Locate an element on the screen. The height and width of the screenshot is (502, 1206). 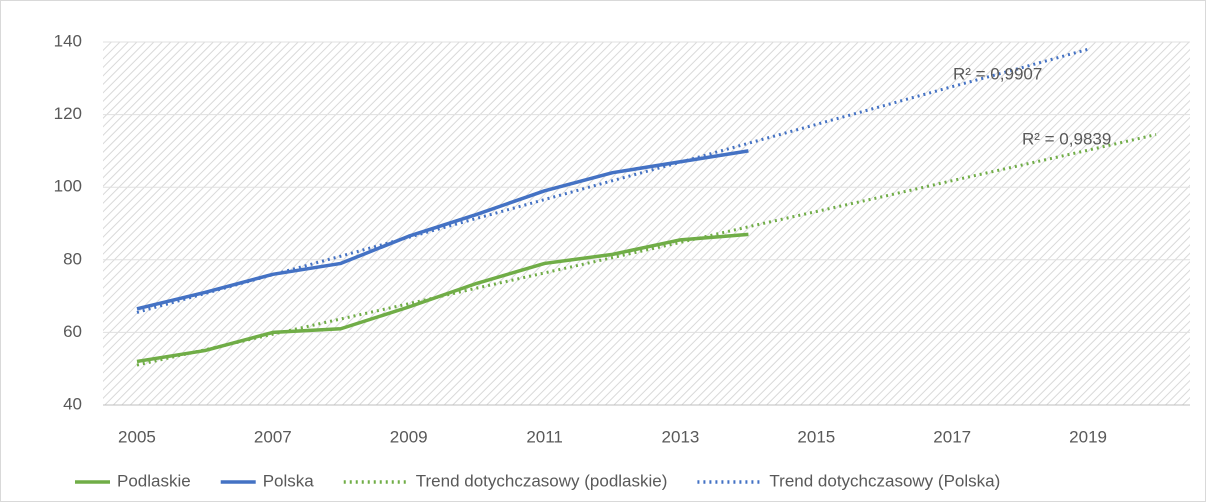
y-tick-label: 100 is located at coordinates (68, 186).